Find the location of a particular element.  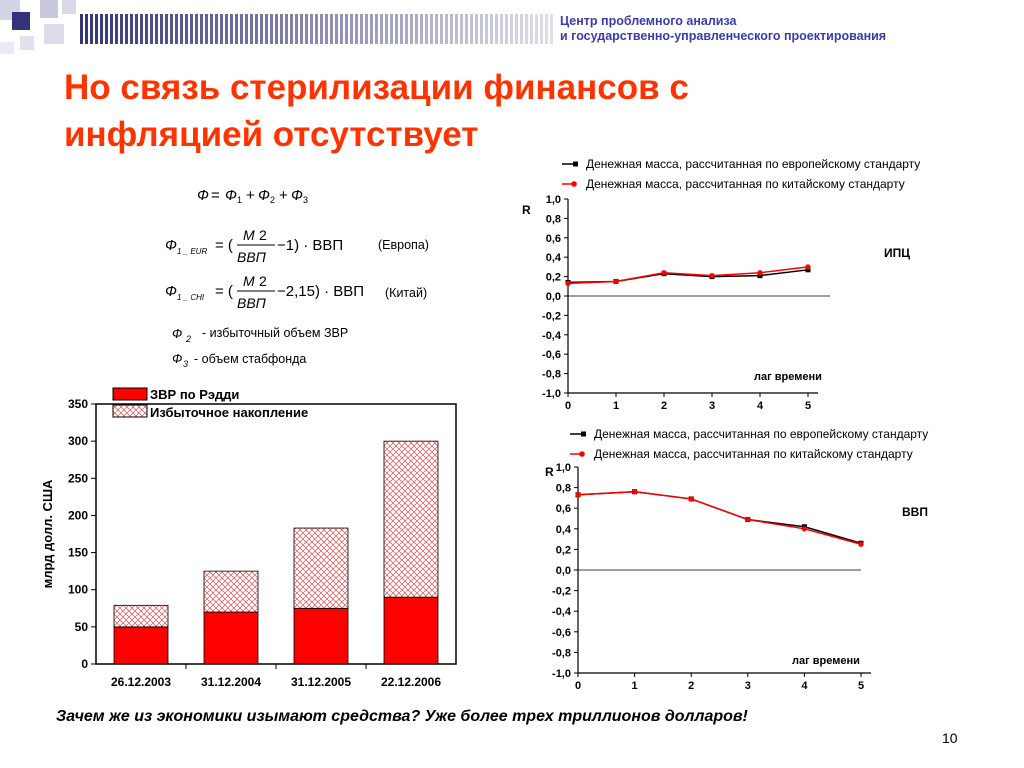

bar-y-tick-label: 0 is located at coordinates (84, 664).